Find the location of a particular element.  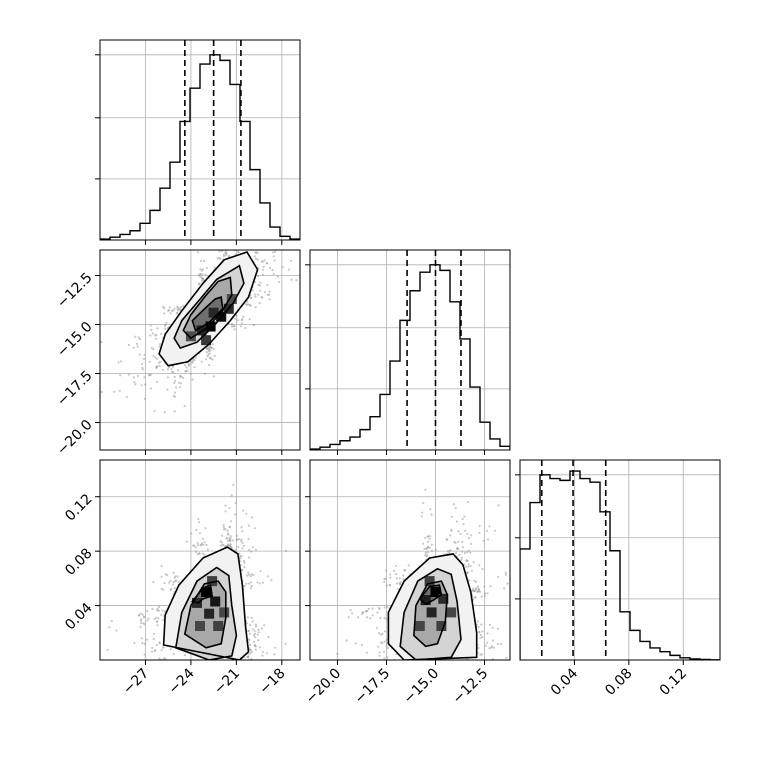

x-tick-label: −27 is located at coordinates (136, 682).